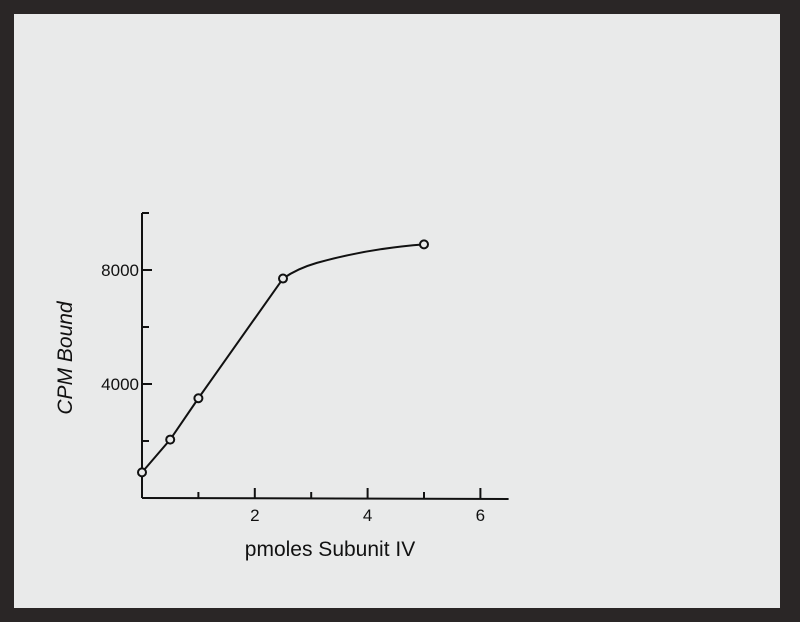 This screenshot has width=800, height=622. I want to click on x-tick-label: 2, so click(254, 515).